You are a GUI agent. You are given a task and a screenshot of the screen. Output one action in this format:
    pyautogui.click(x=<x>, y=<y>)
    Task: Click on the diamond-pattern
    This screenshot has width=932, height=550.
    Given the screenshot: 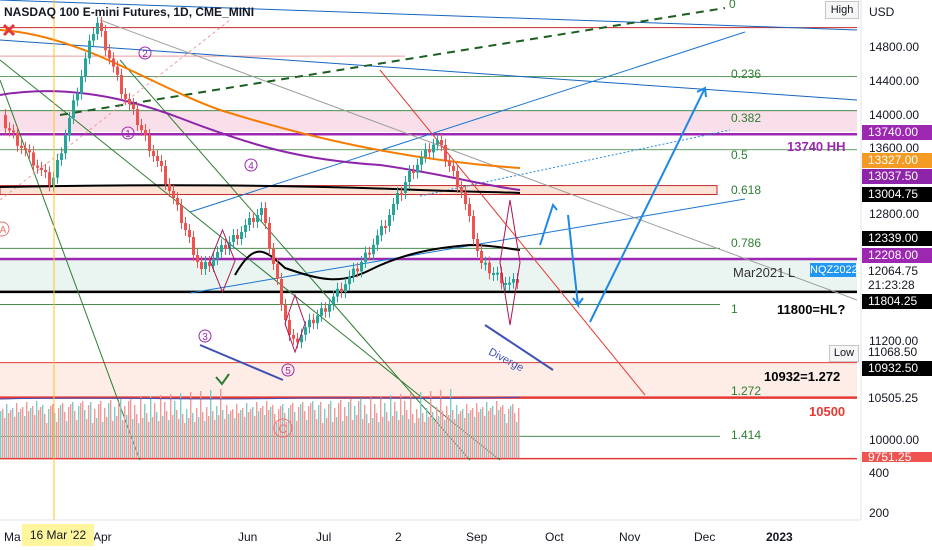 What is the action you would take?
    pyautogui.click(x=510, y=262)
    